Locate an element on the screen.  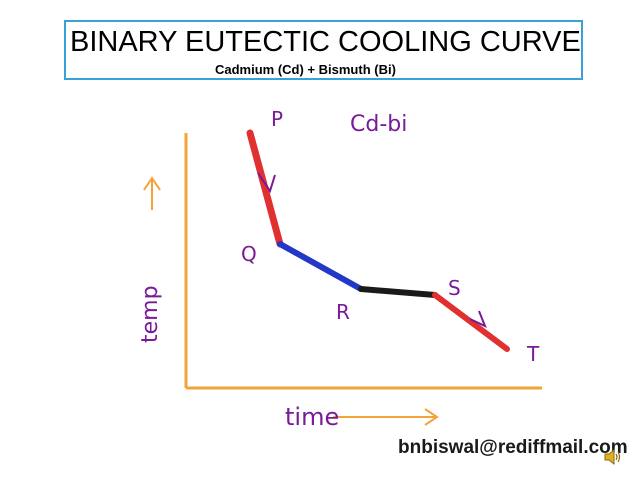
segment-st is located at coordinates (471, 322).